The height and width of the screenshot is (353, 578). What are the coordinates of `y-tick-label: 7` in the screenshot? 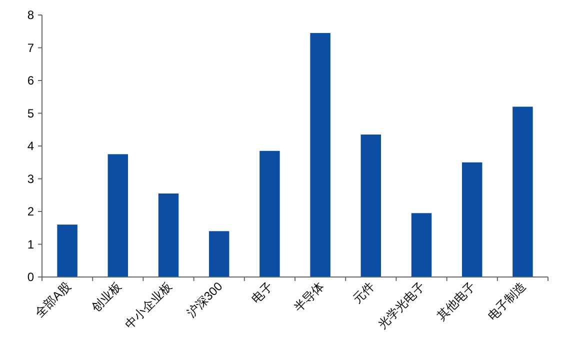 It's located at (30, 47).